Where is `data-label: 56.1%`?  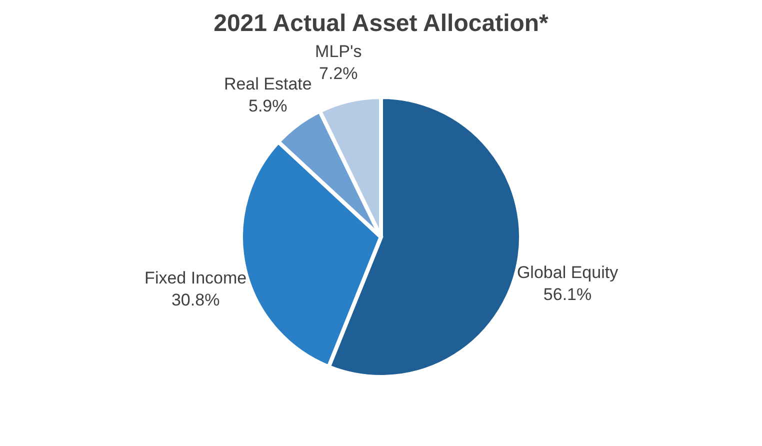 data-label: 56.1% is located at coordinates (567, 294).